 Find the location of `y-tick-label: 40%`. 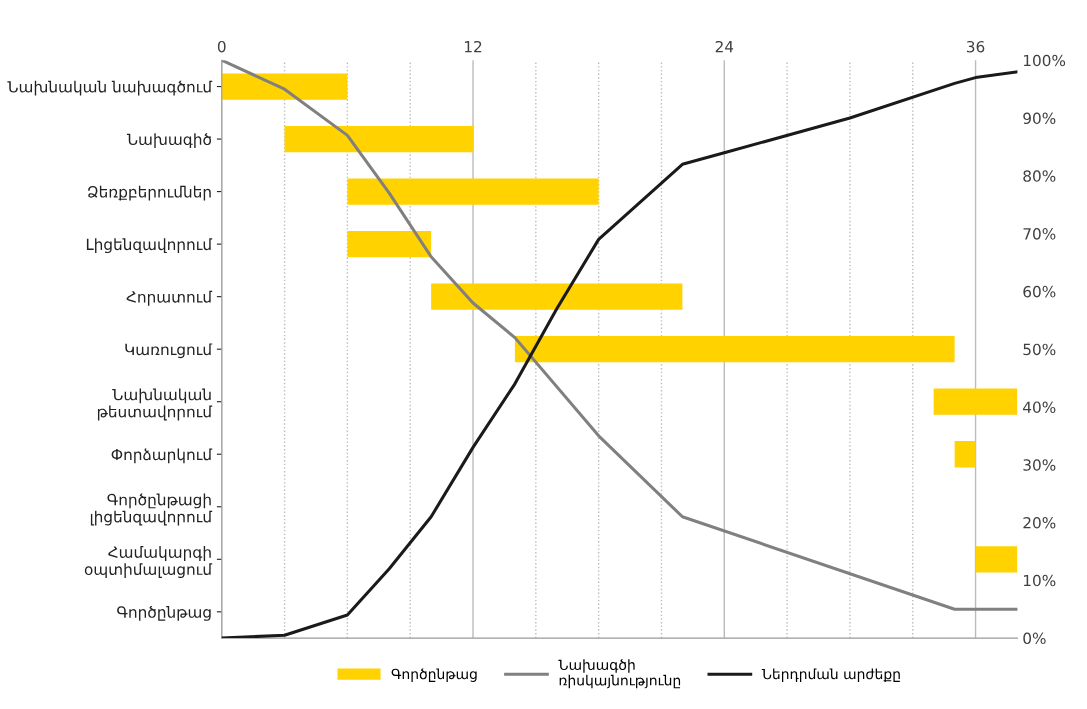

y-tick-label: 40% is located at coordinates (1039, 407).